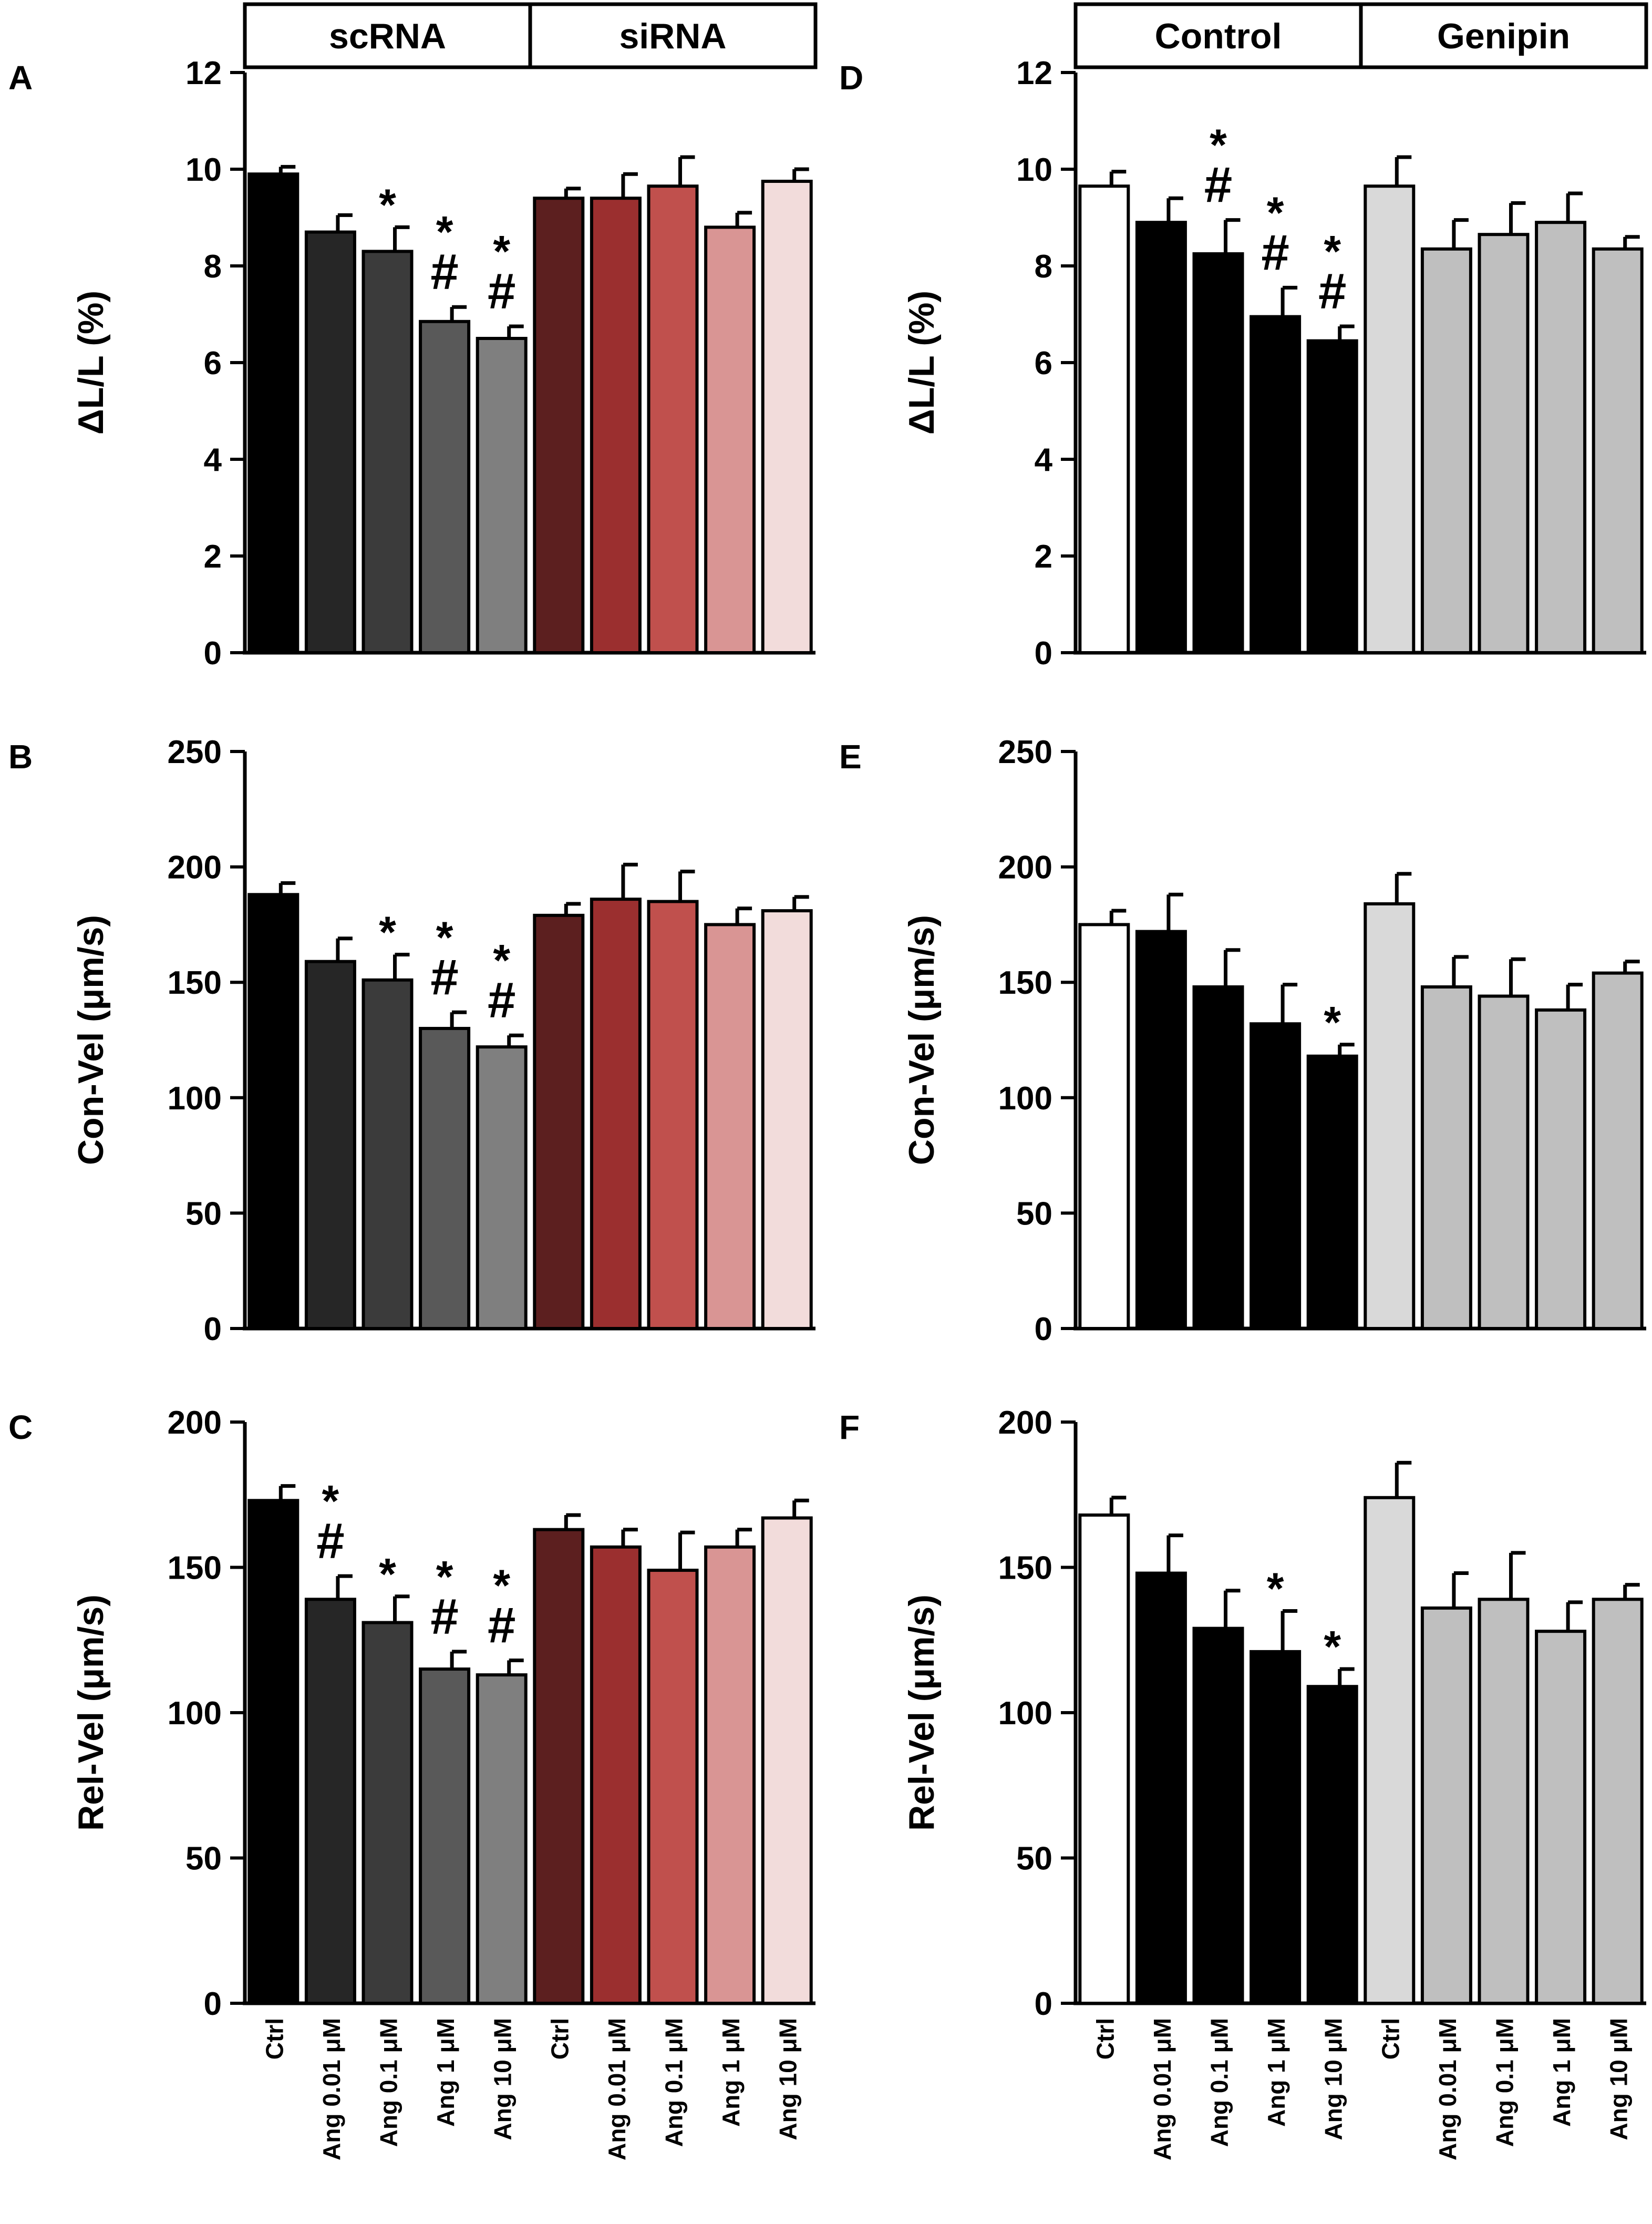 This screenshot has height=2224, width=1652. I want to click on group-label: siRNA, so click(672, 36).